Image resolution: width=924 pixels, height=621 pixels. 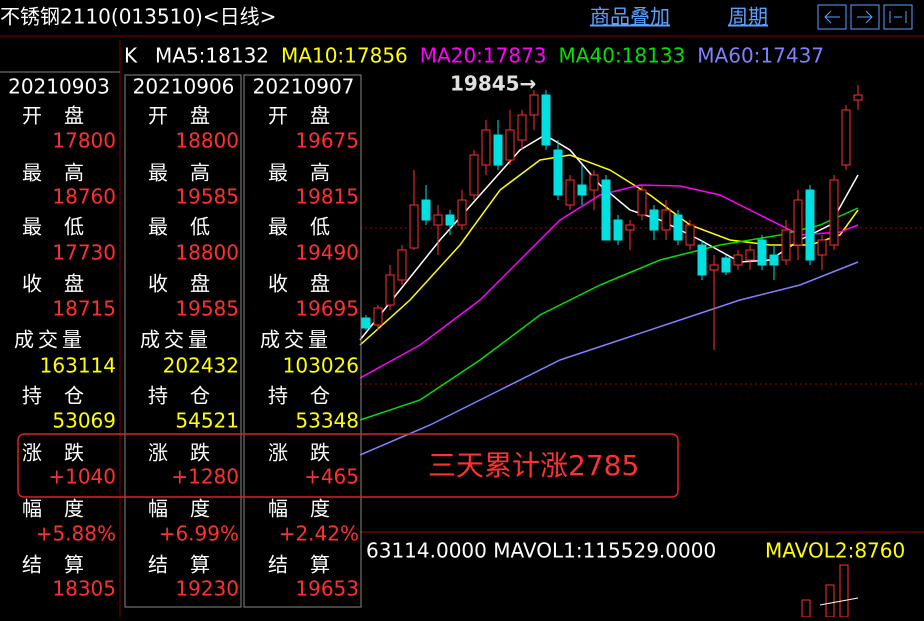 I want to click on panel-value: +6.99%, so click(x=199, y=534).